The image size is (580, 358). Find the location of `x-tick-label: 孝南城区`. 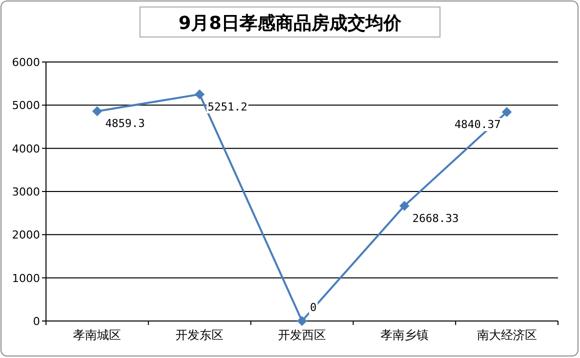

x-tick-label: 孝南城区 is located at coordinates (97, 335).